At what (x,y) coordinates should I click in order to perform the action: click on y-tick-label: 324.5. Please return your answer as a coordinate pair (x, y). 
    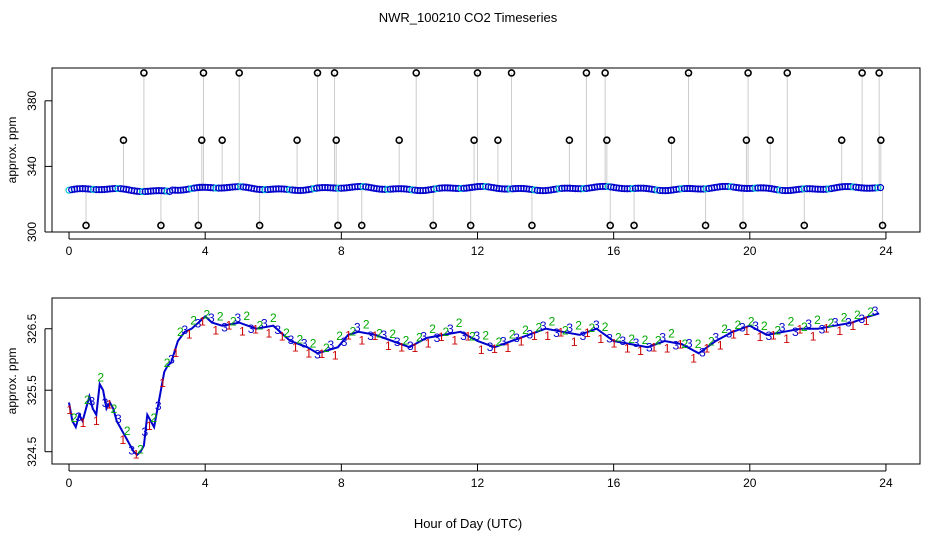
    Looking at the image, I should click on (32, 451).